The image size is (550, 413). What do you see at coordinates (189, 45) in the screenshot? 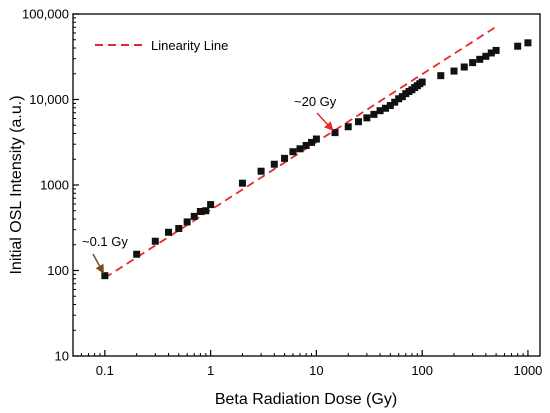
I see `legend-label: Linearity Line` at bounding box center [189, 45].